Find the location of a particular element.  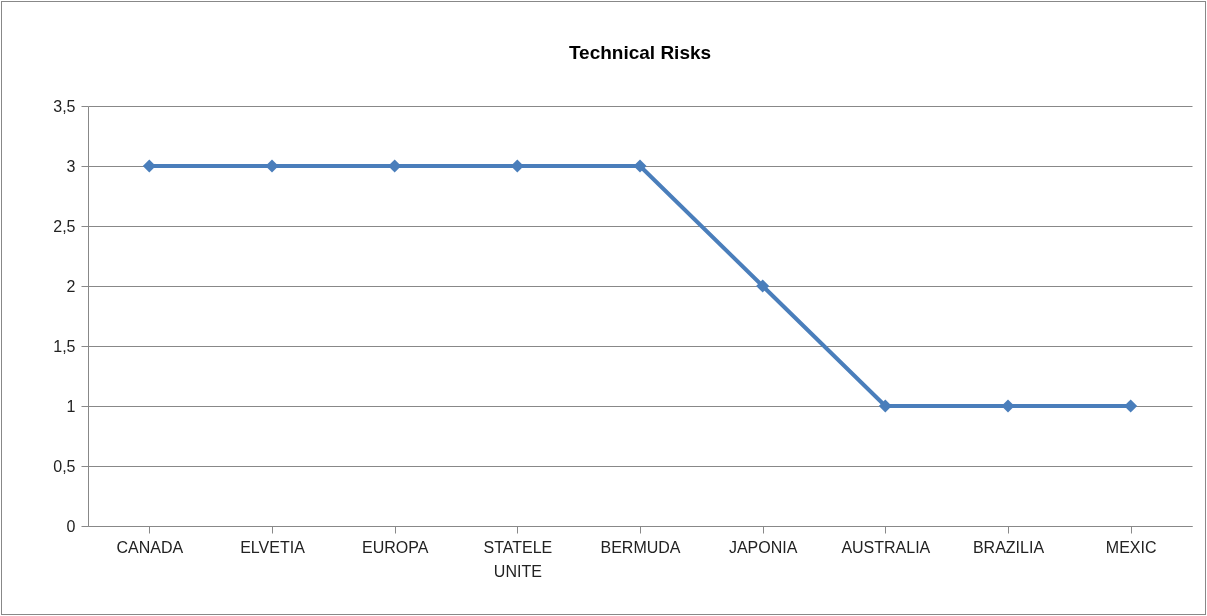

x-tick-label: AUSTRALIA is located at coordinates (886, 547).